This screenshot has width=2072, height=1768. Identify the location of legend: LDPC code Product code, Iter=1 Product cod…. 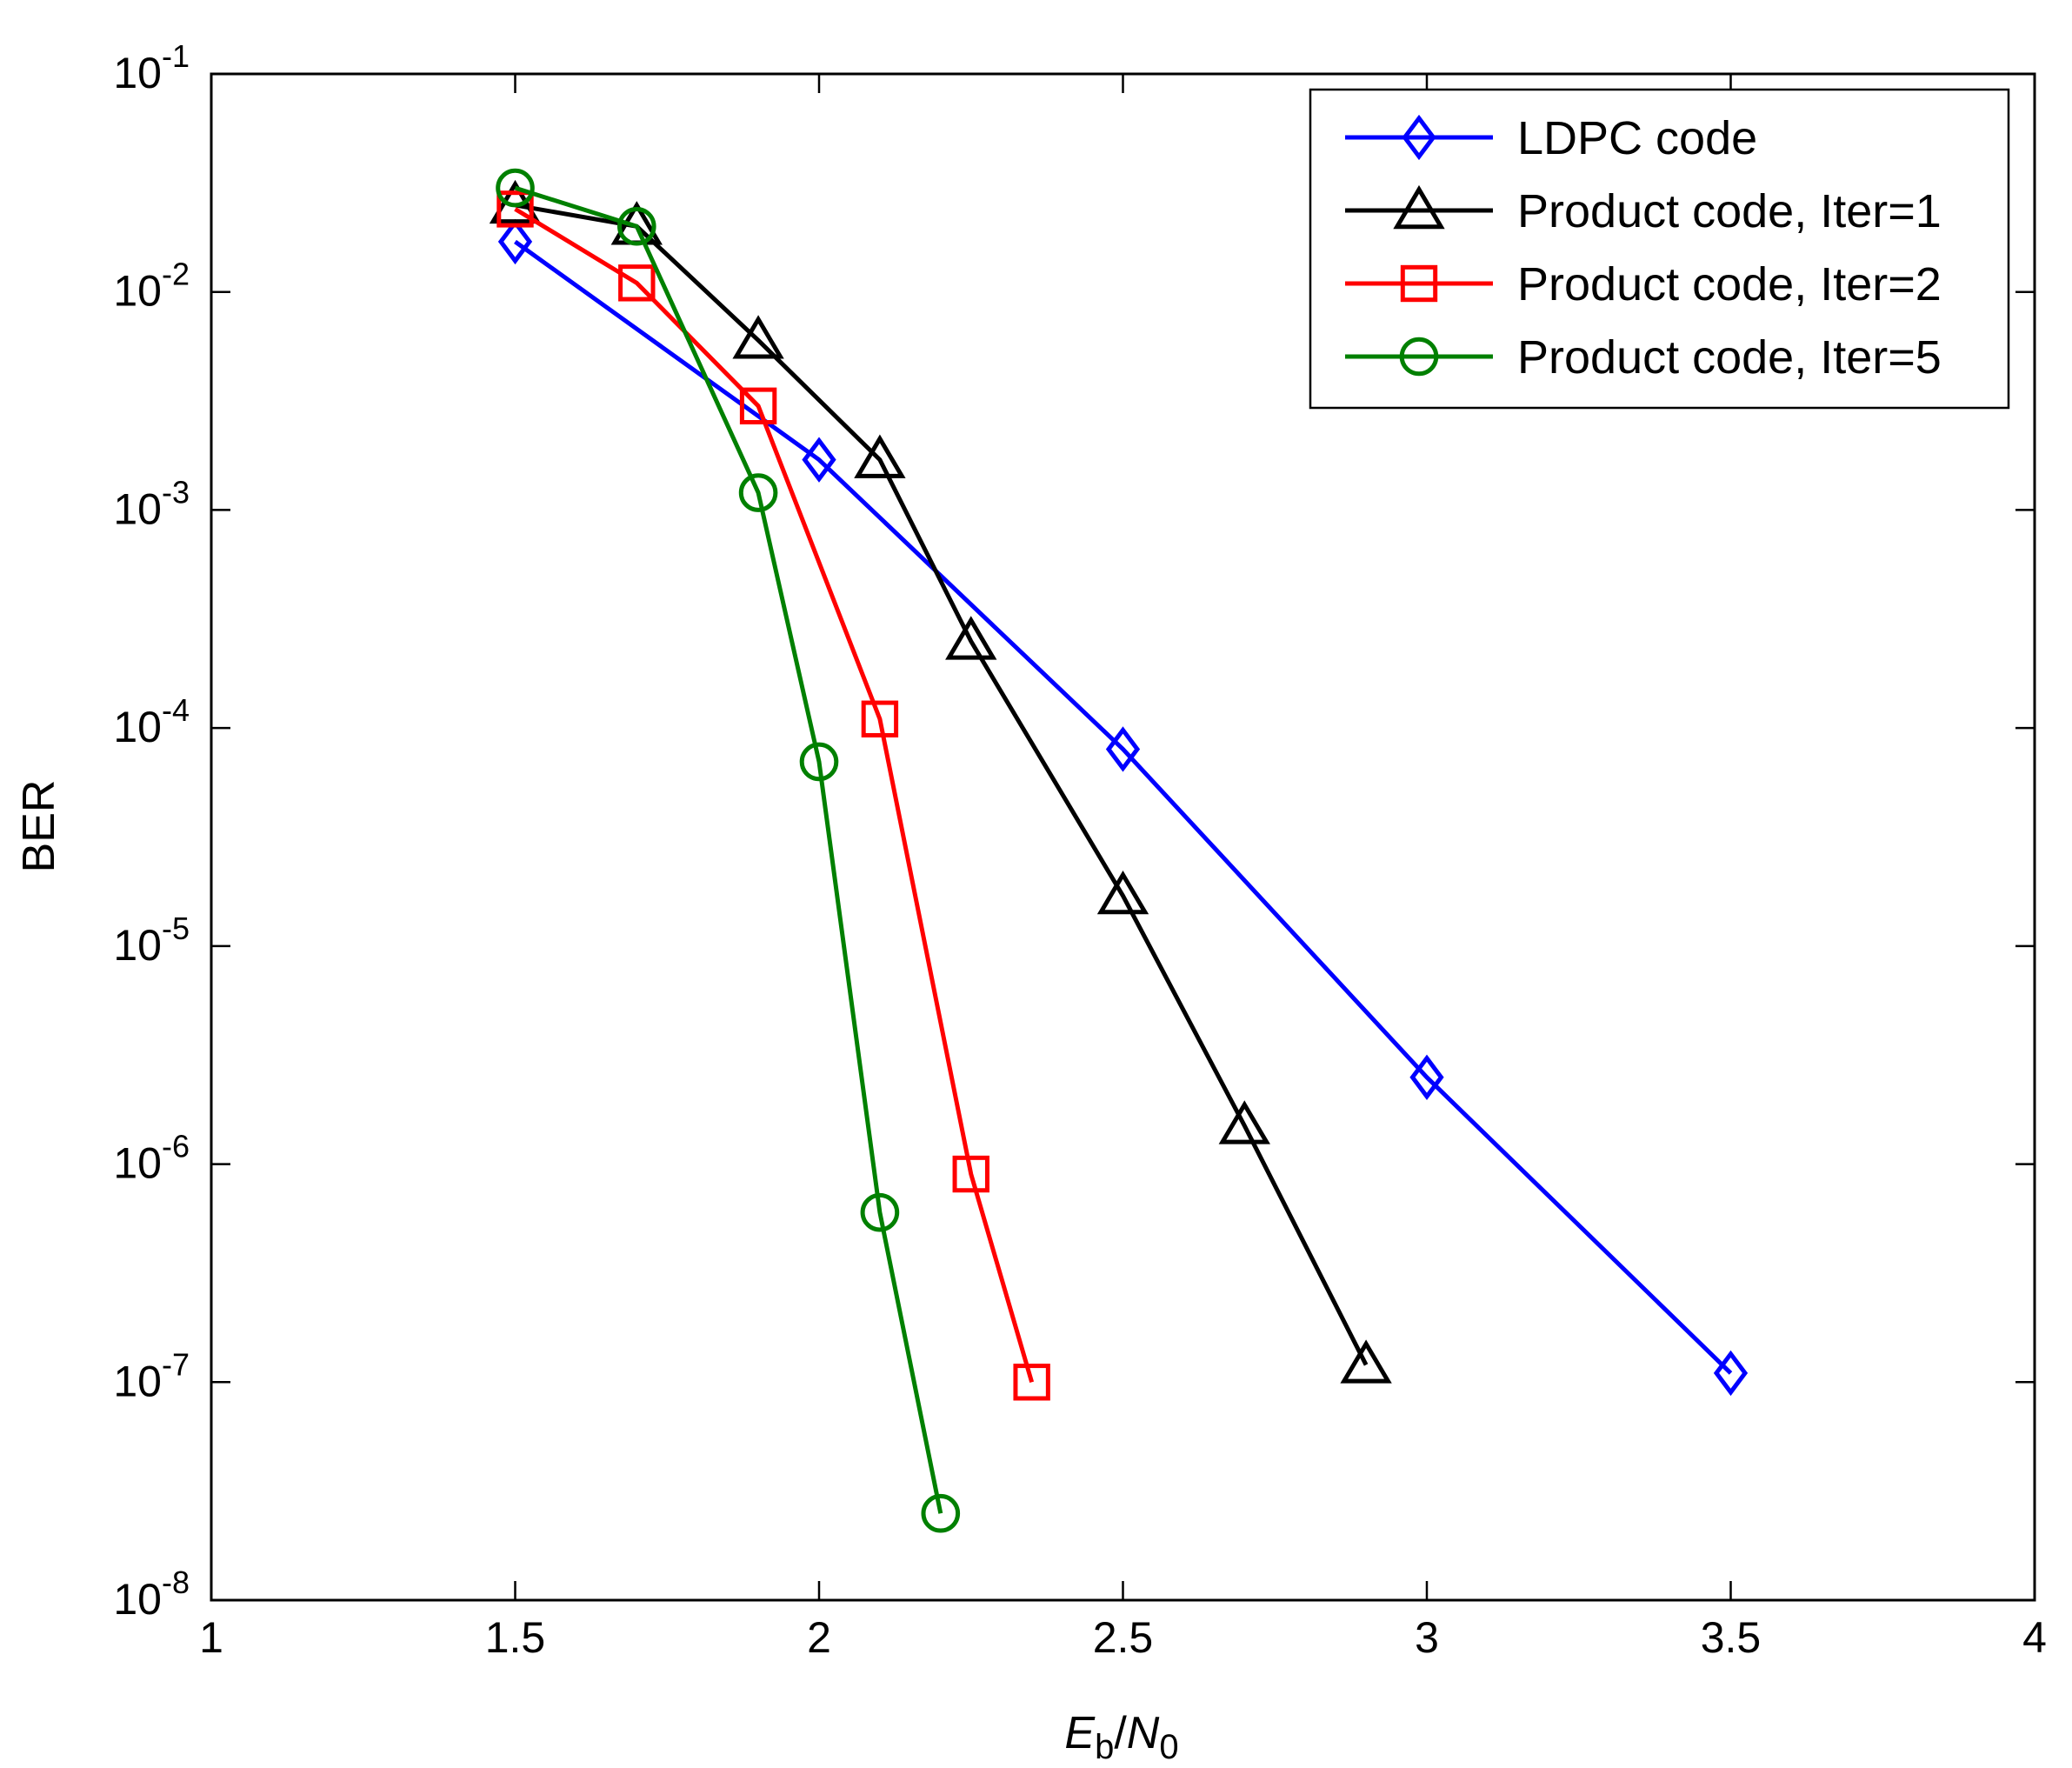
(1660, 249).